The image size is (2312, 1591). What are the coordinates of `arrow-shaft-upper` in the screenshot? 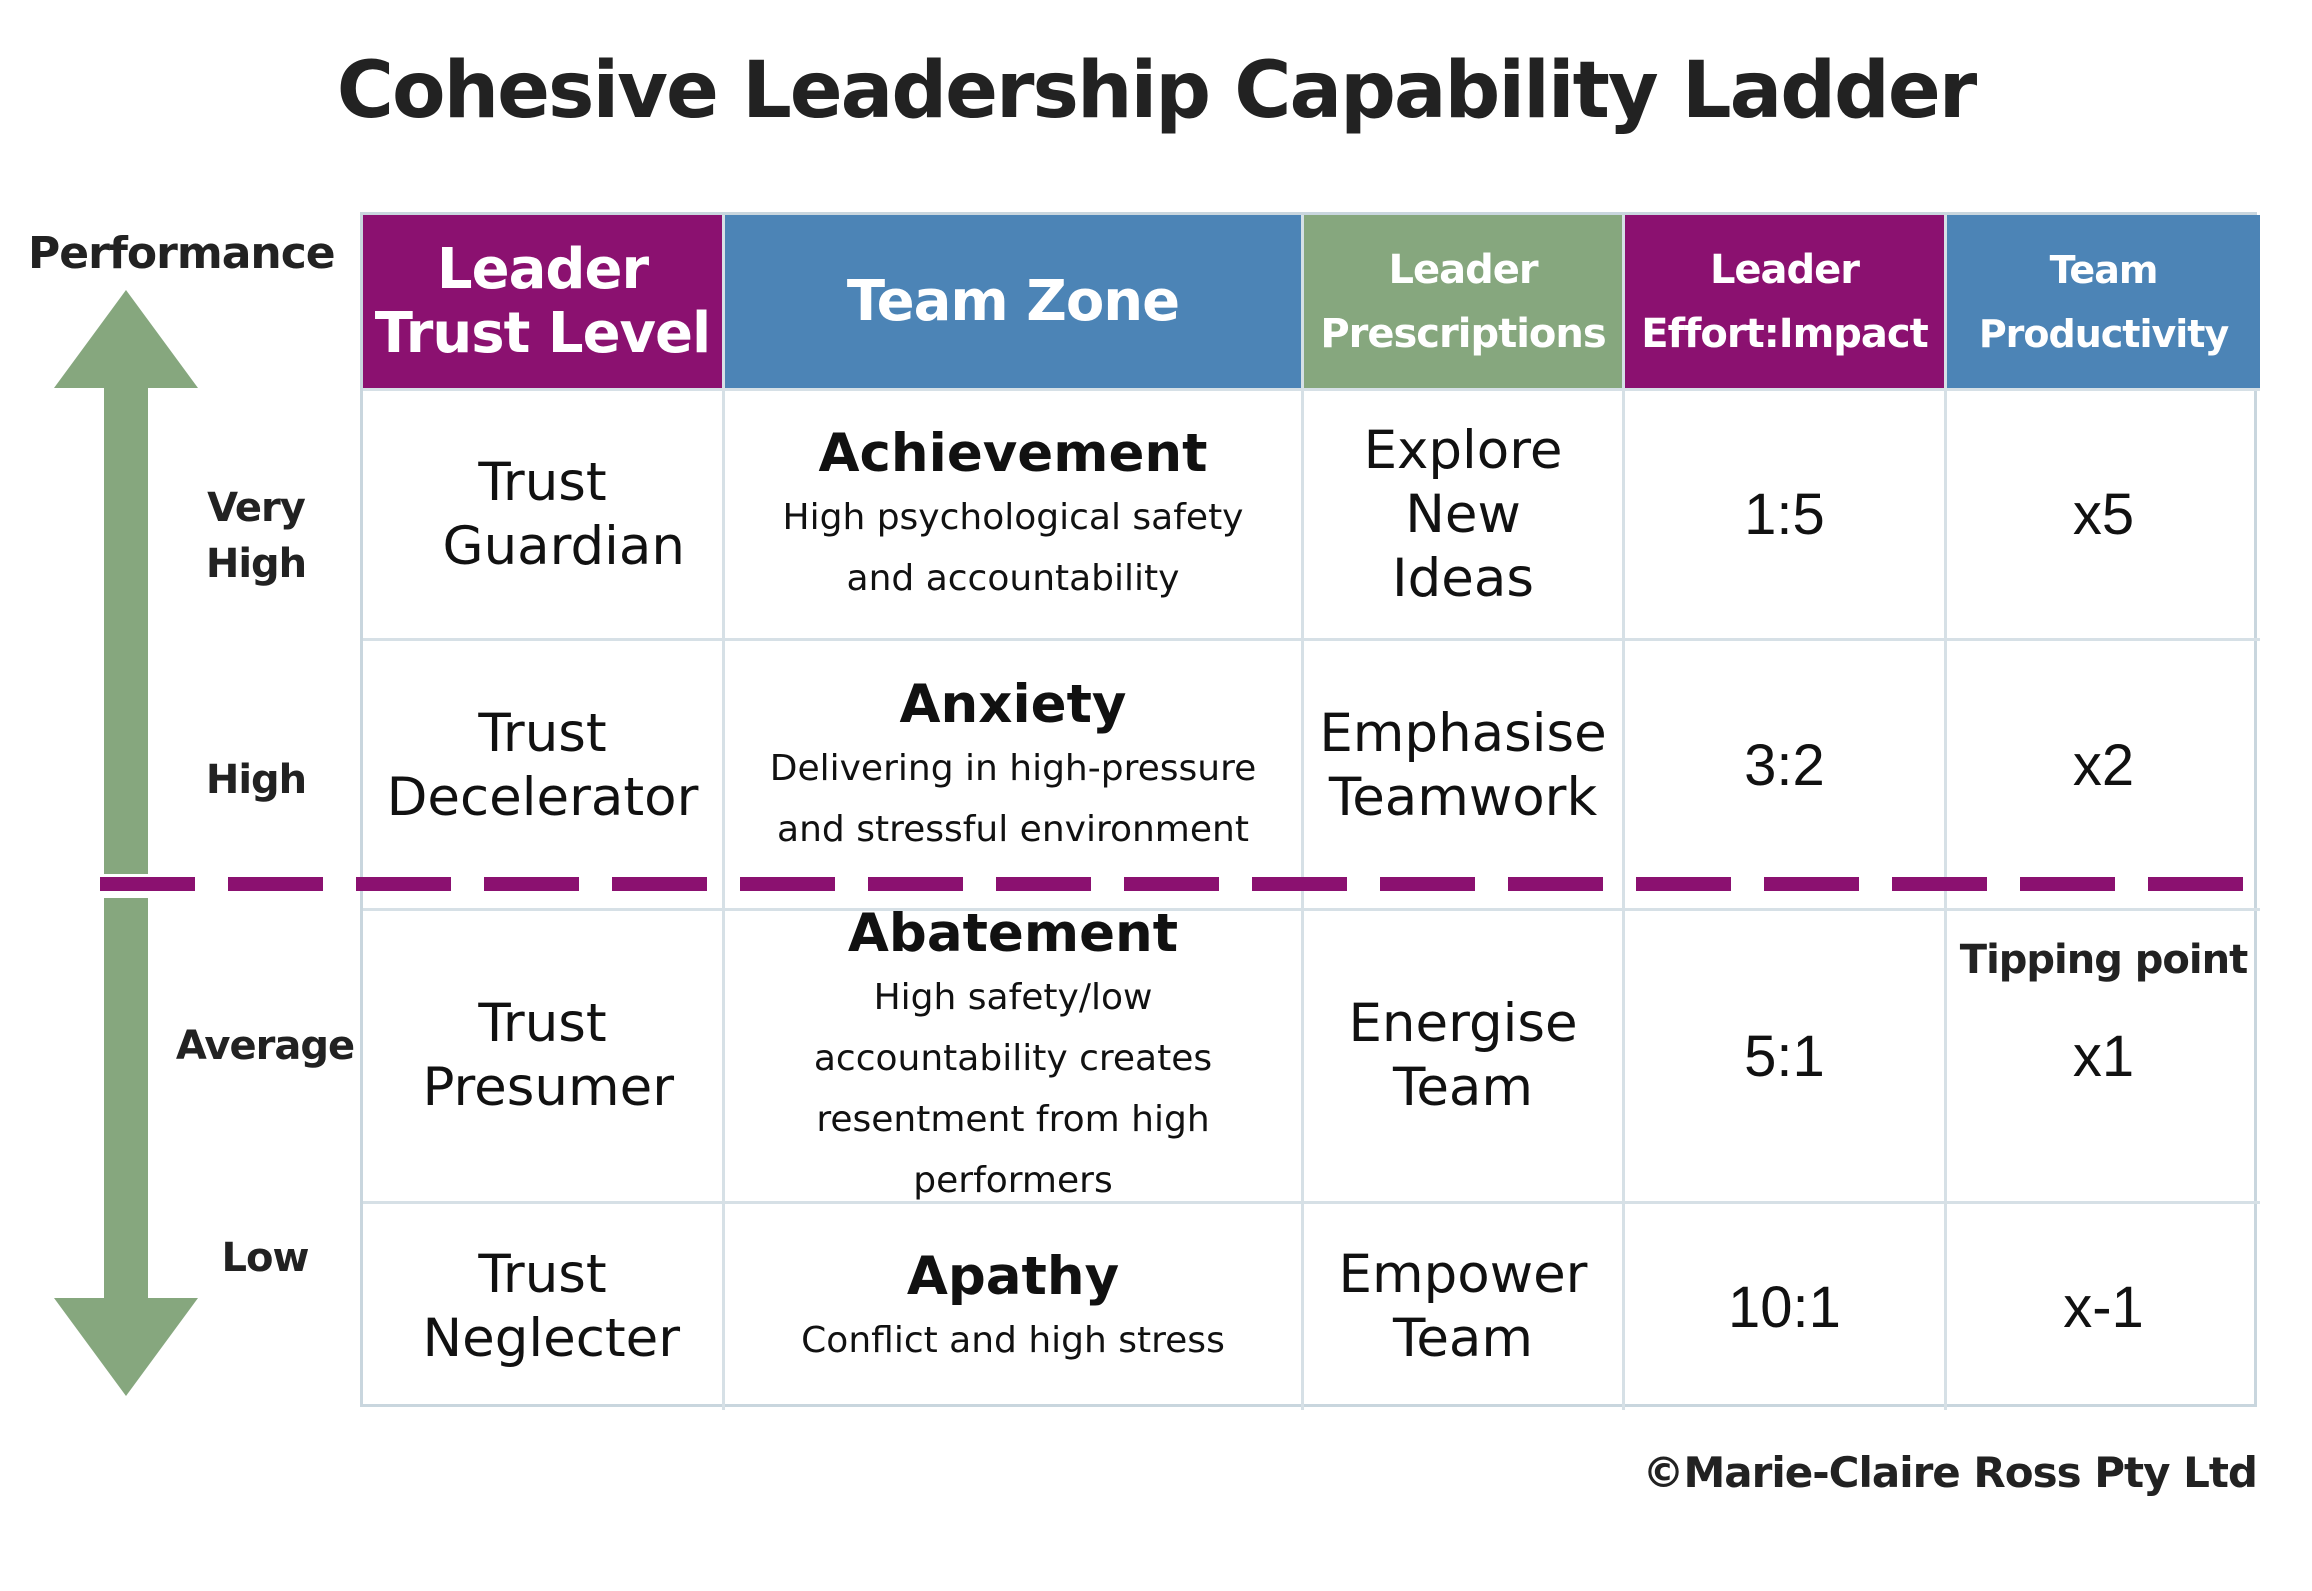 It's located at (126, 630).